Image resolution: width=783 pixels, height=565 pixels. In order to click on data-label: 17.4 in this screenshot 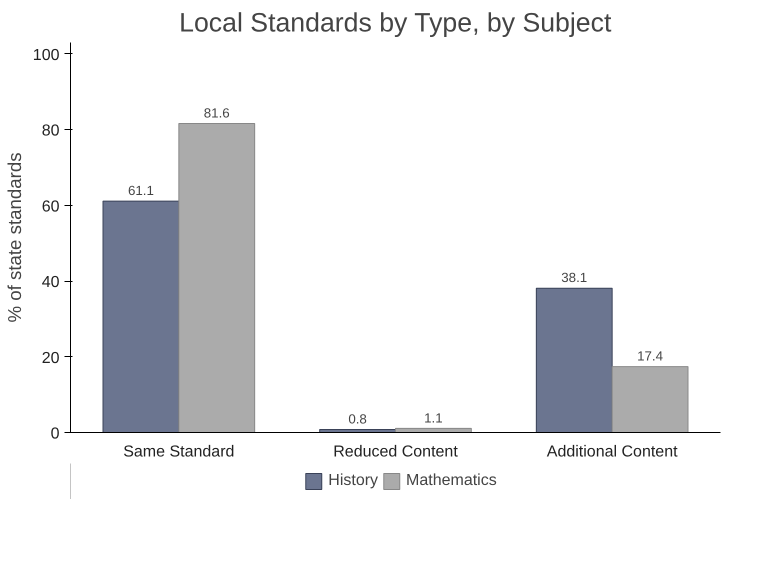, I will do `click(650, 356)`.